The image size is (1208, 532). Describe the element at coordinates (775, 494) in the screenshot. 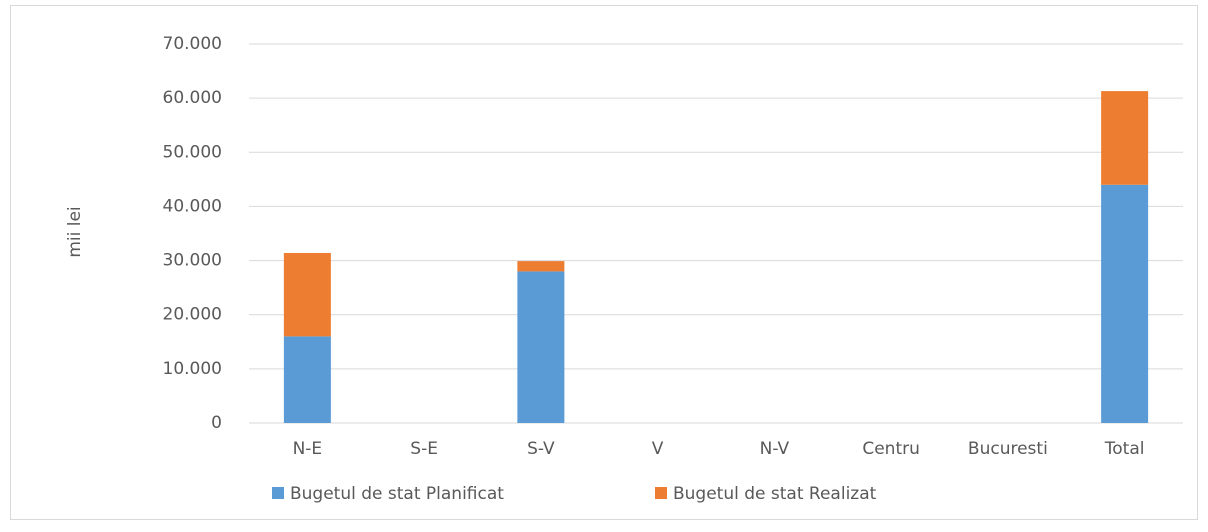

I see `legend-label: Bugetul de stat Realizat` at that location.